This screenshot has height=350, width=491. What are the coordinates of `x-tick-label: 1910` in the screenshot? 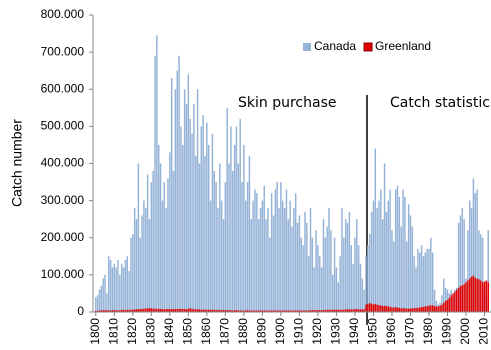 It's located at (299, 331).